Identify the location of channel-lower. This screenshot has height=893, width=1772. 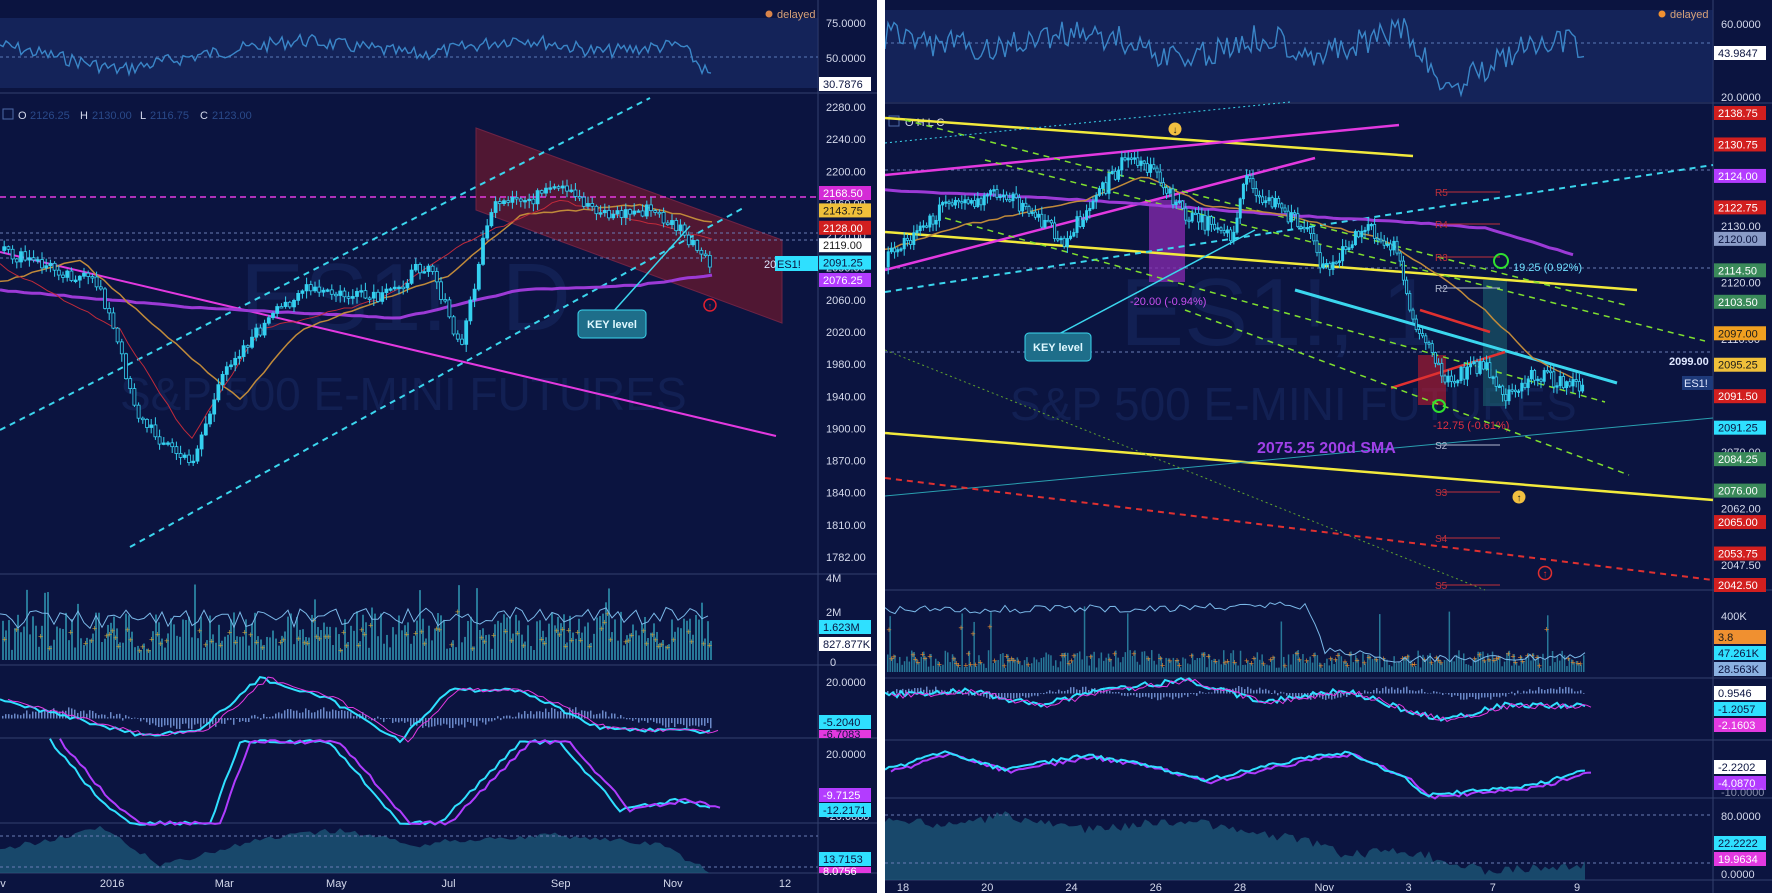
(437, 377).